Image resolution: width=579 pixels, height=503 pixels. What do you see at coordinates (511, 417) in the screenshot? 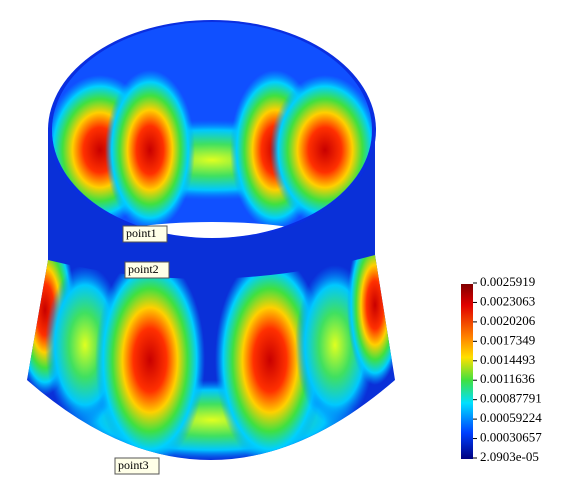
I see `colorbar-label: 0.00059224` at bounding box center [511, 417].